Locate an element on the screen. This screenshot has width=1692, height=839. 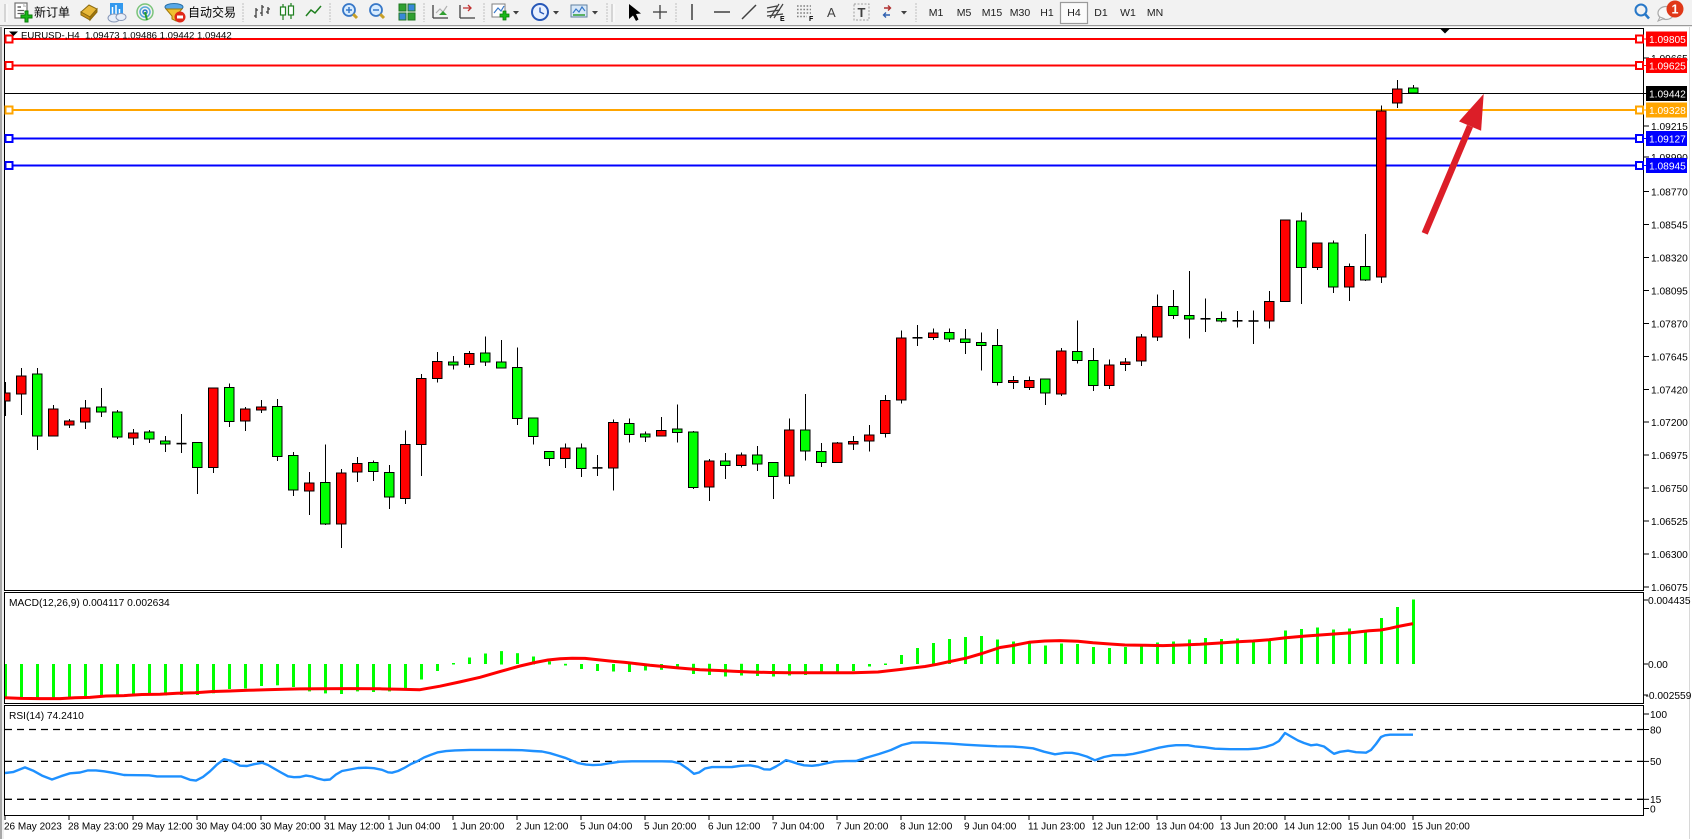
svg-text: 1.06300 is located at coordinates (1669, 555).